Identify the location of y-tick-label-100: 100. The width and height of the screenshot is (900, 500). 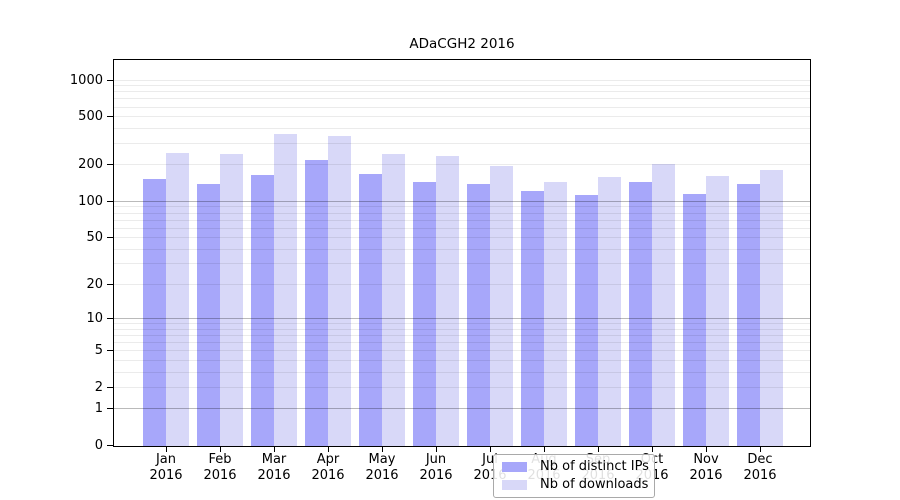
(90, 201).